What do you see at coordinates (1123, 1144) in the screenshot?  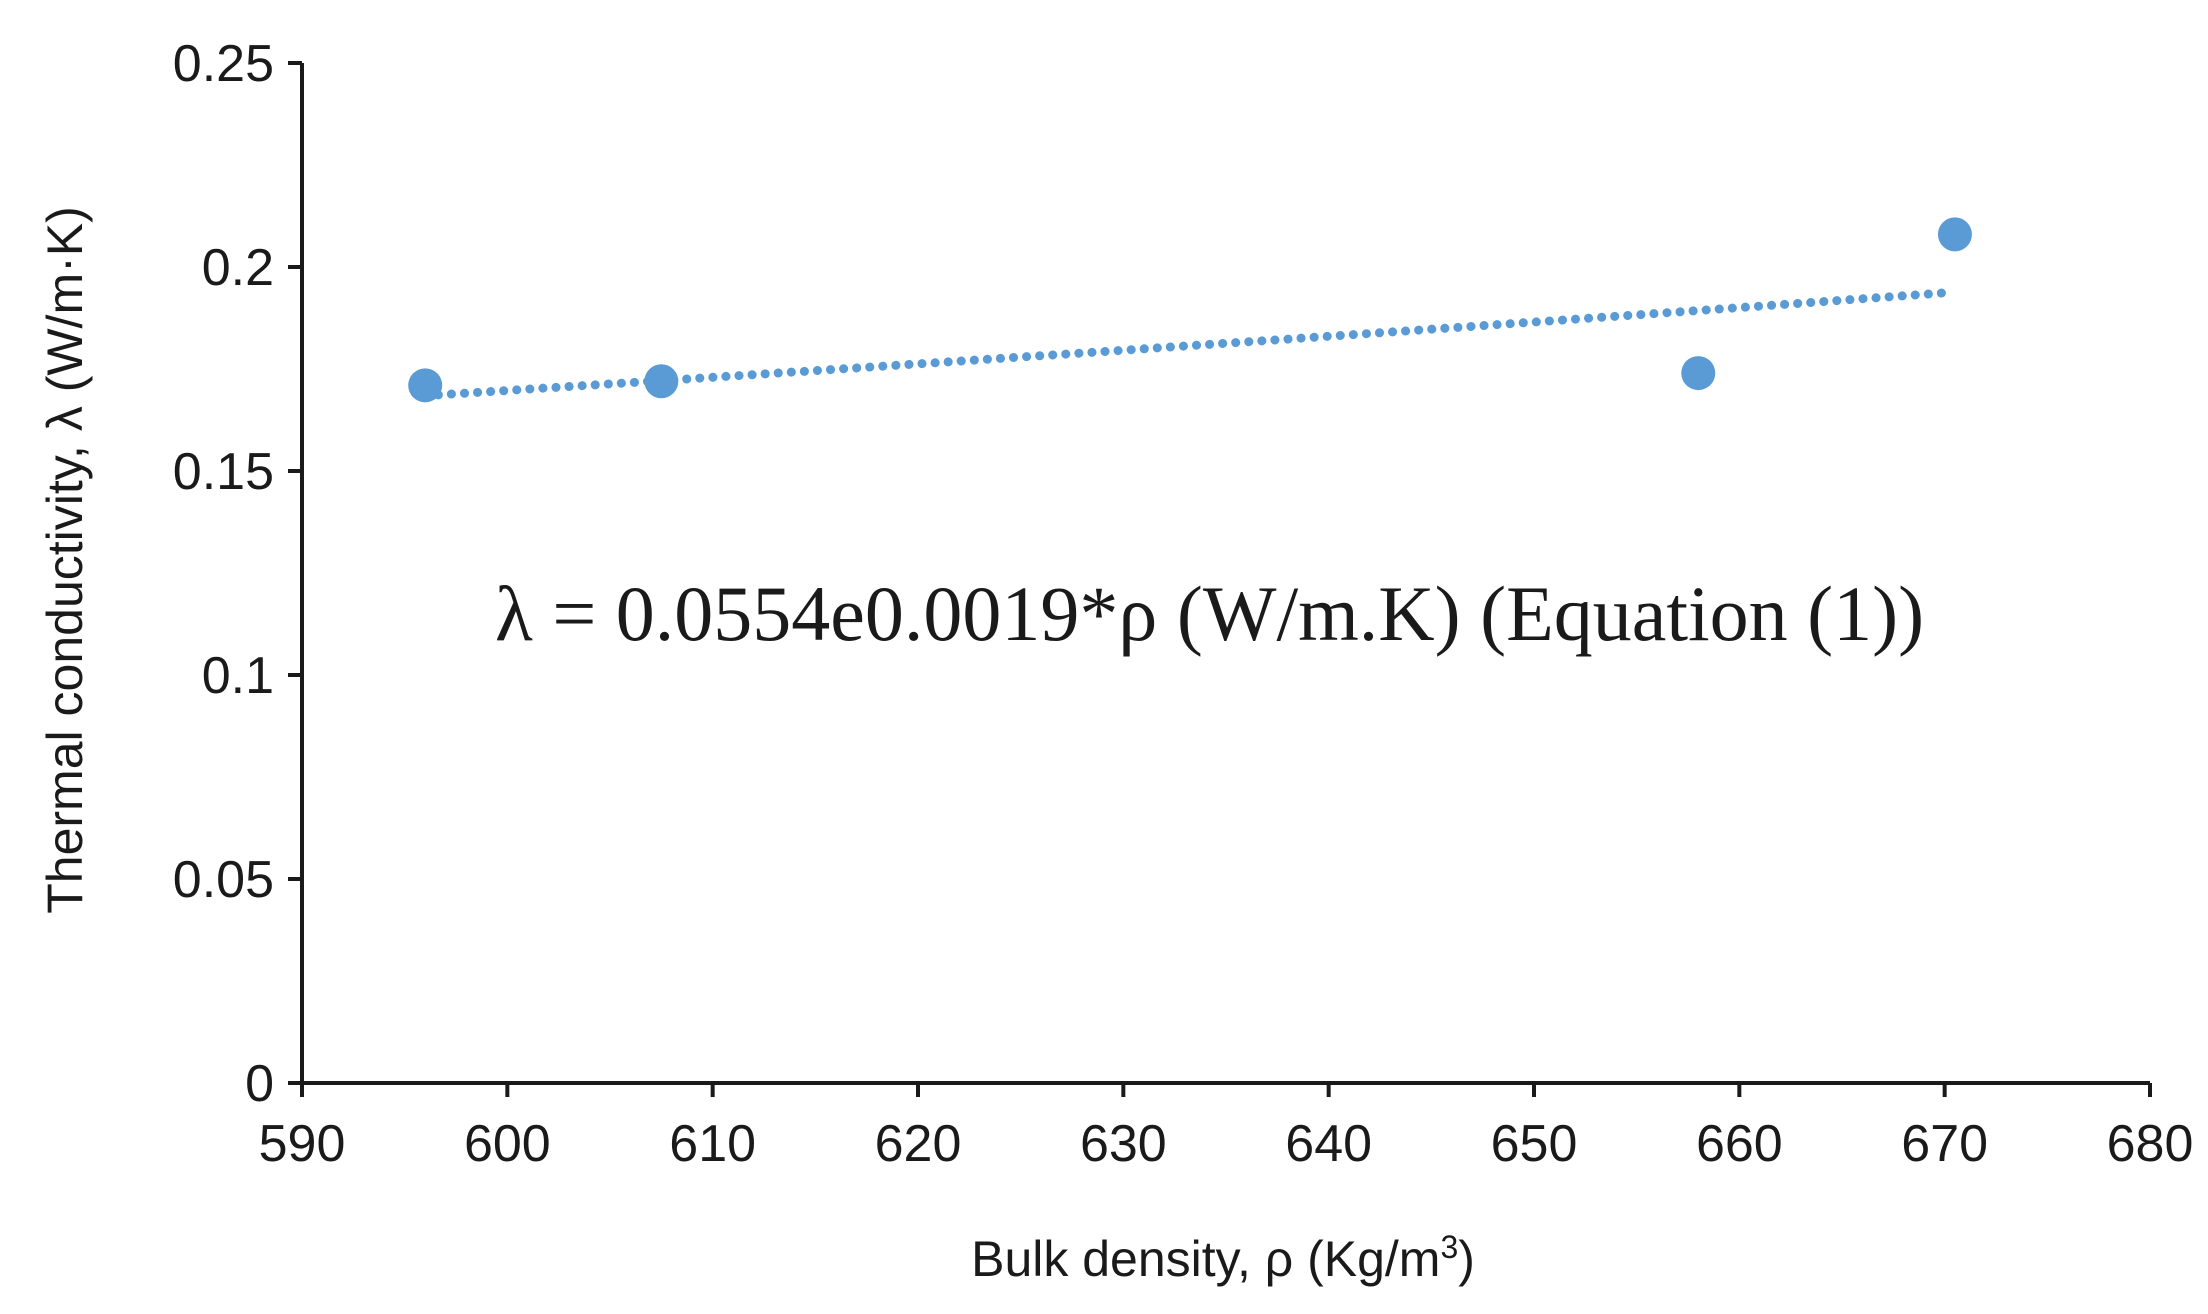 I see `x-tick-label: 630` at bounding box center [1123, 1144].